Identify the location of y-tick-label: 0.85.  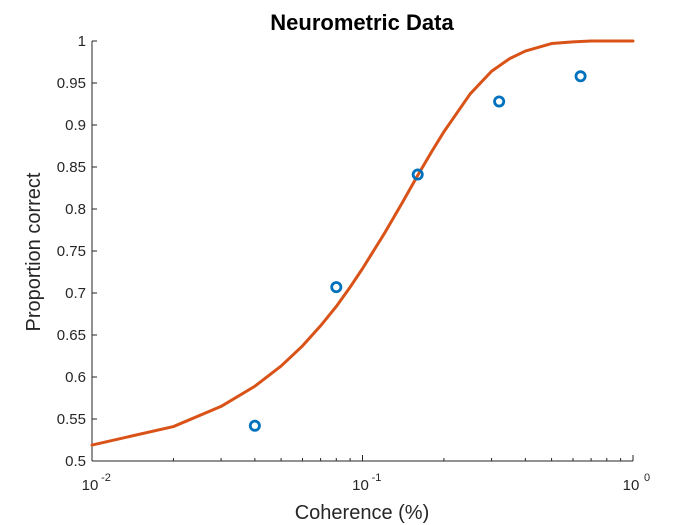
(71, 167).